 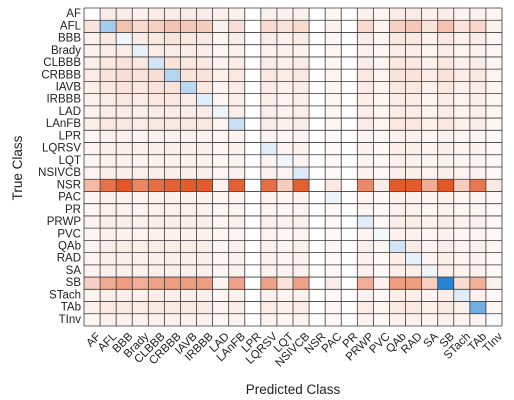 I want to click on y-tick-label-QAb: QAb, so click(x=69, y=247).